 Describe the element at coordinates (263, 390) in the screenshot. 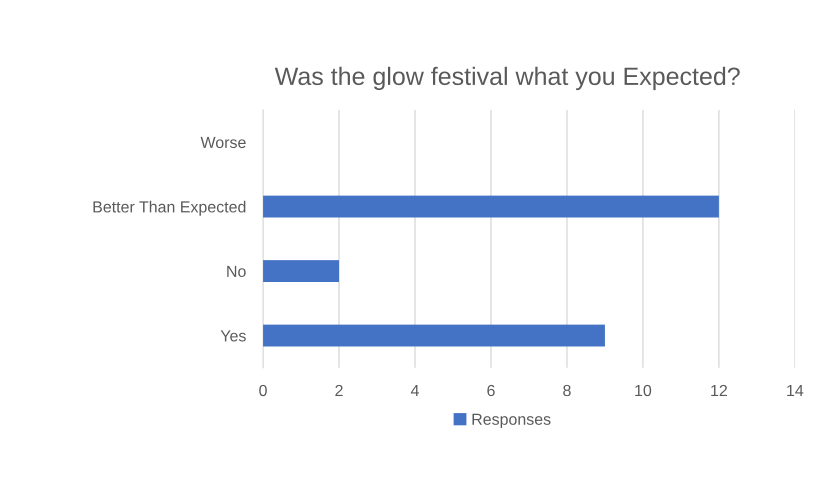

I see `x-tick-label: 0` at that location.